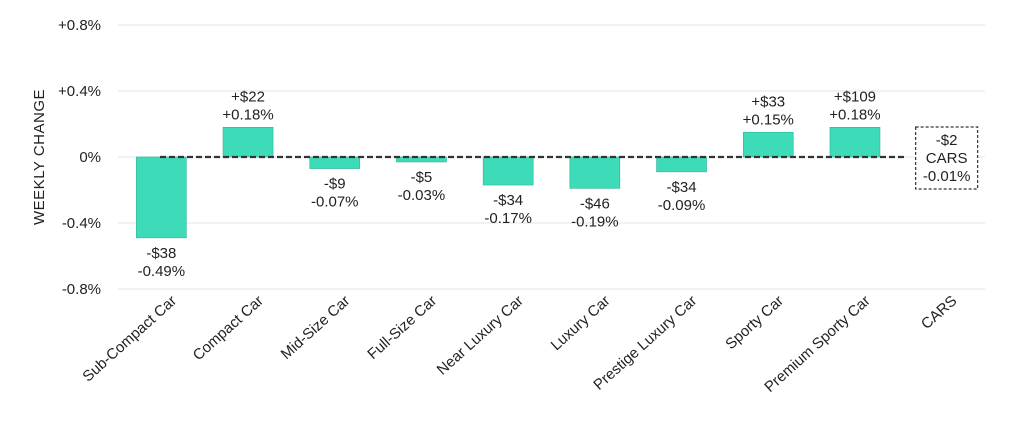  I want to click on summary-name-label: CARS, so click(947, 158).